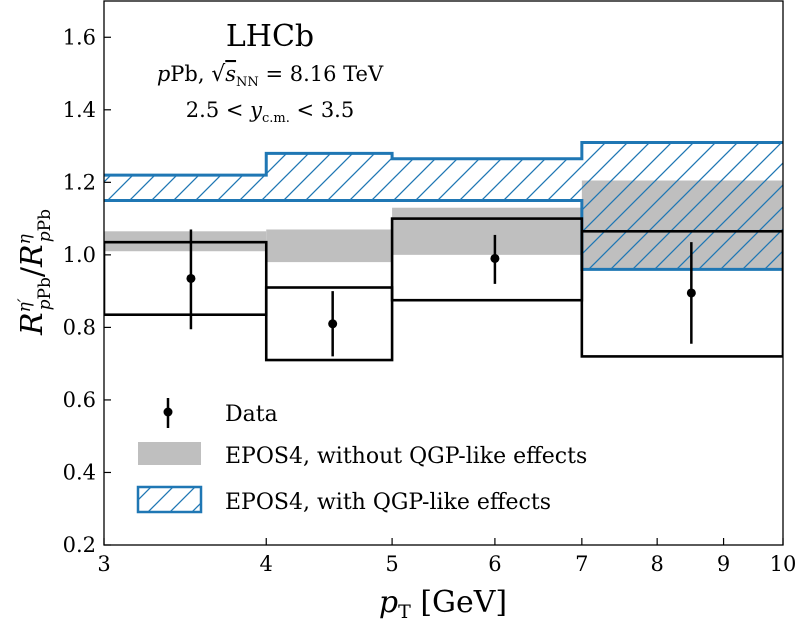 This screenshot has width=797, height=627. What do you see at coordinates (87, 291) in the screenshot?
I see `y-axis: 0.2 0.4 0.6 0.8 1.0 1.2 1.4 1.6` at bounding box center [87, 291].